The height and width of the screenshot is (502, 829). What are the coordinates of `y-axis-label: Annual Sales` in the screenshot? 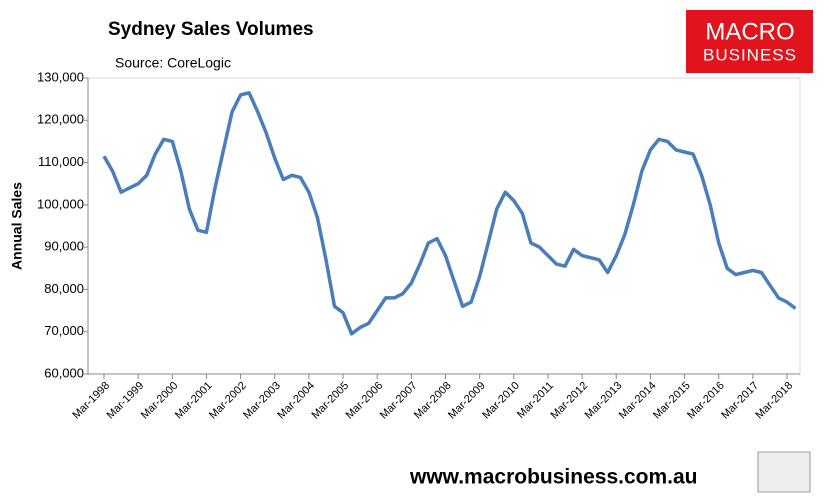 It's located at (17, 226).